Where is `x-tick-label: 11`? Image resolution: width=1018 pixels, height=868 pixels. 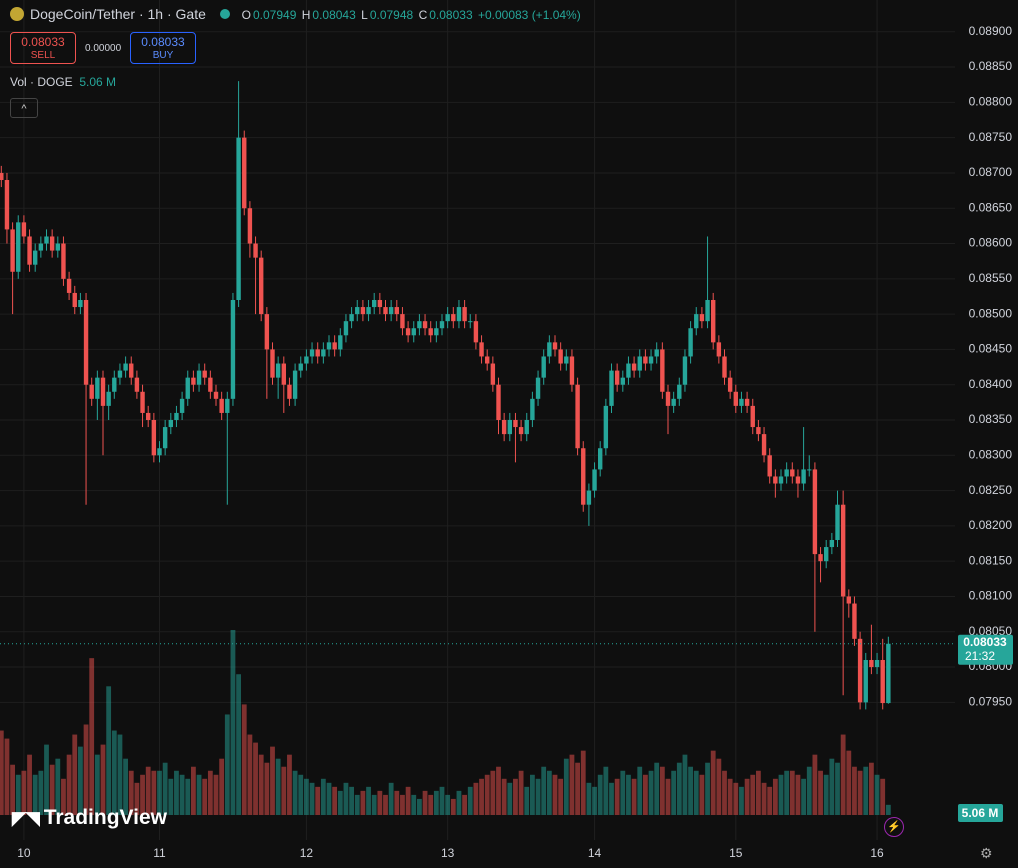
x-tick-label: 11 is located at coordinates (159, 853).